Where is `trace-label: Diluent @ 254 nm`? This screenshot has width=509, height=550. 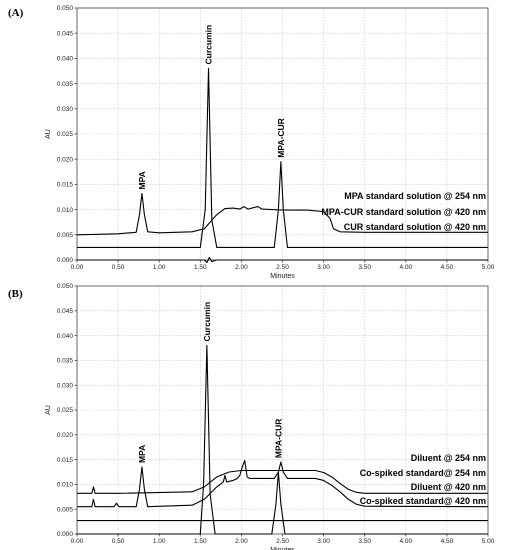 trace-label: Diluent @ 254 nm is located at coordinates (448, 458).